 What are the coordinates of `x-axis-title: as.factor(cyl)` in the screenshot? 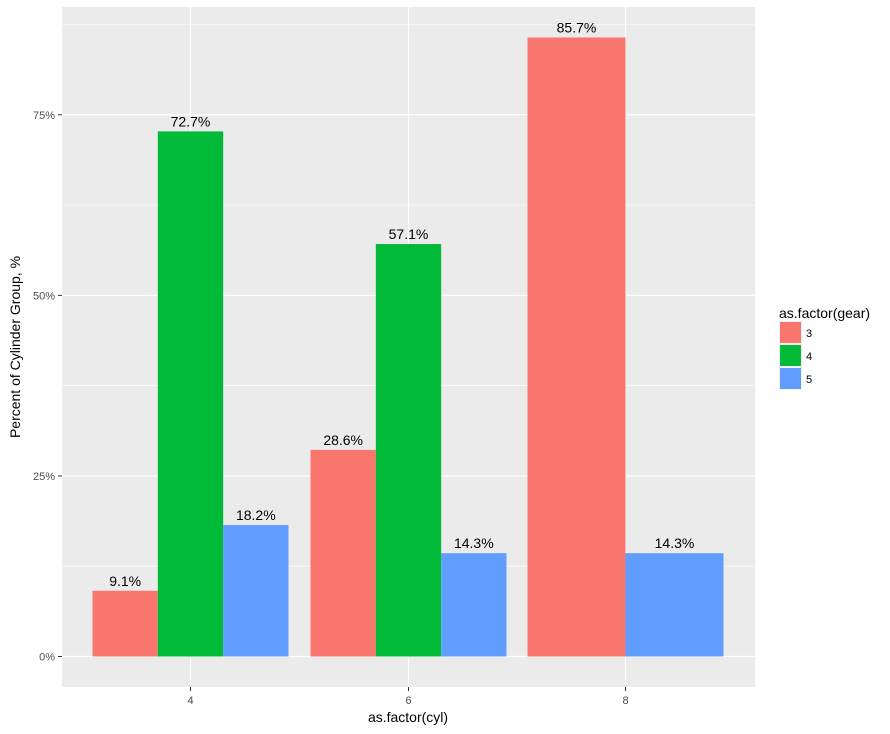 It's located at (408, 717).